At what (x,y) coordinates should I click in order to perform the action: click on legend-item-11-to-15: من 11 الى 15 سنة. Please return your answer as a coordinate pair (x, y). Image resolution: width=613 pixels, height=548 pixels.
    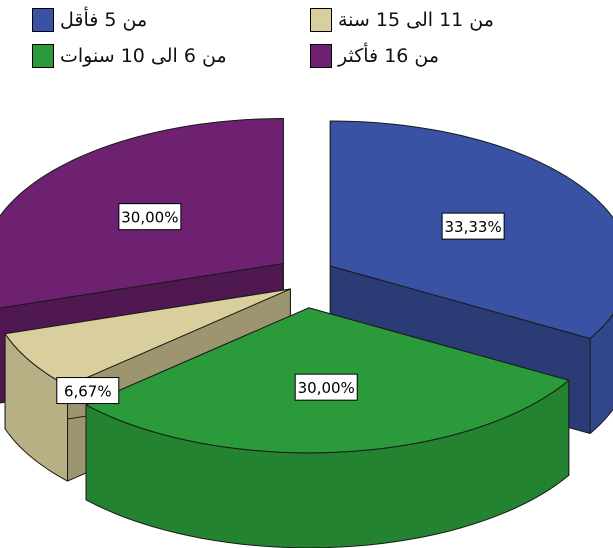
    Looking at the image, I should click on (402, 20).